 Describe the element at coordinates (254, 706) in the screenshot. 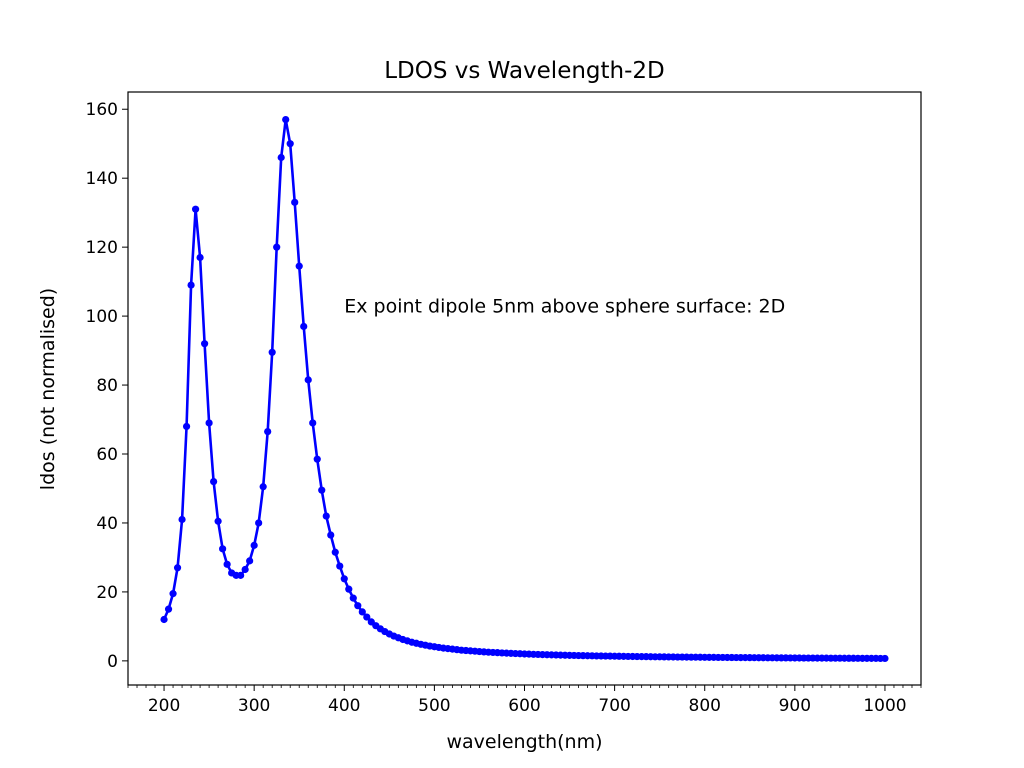

I see `x-tick-label: 300` at that location.